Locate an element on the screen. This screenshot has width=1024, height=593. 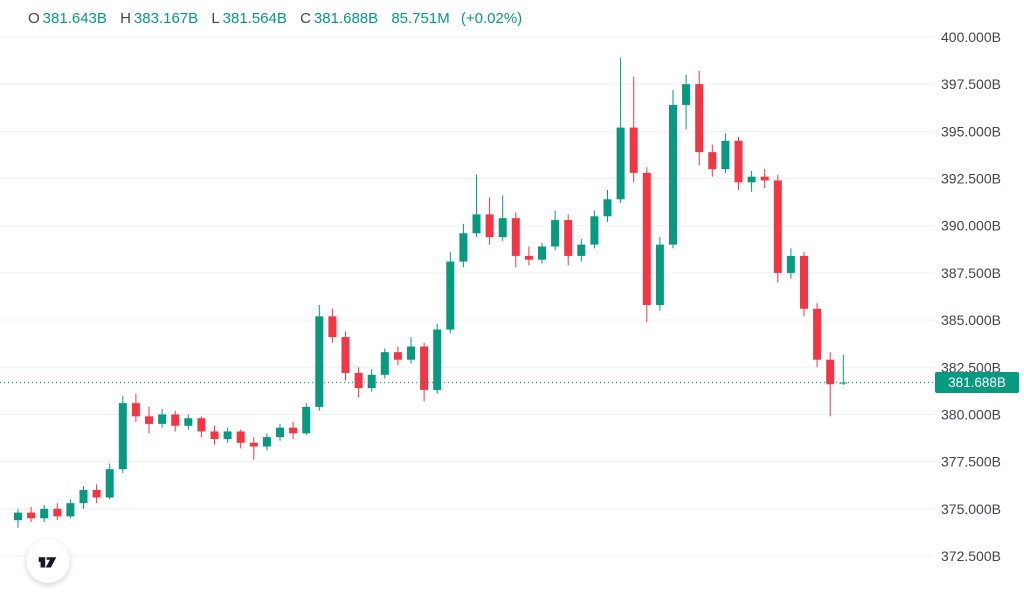
price-tick-label: 397.500B is located at coordinates (971, 84).